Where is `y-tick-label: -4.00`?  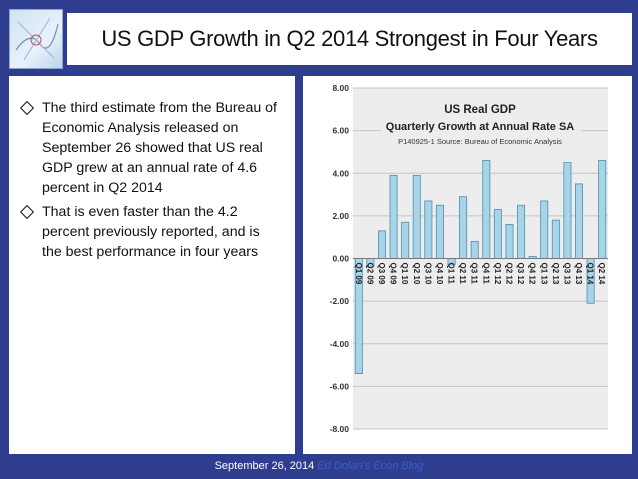
y-tick-label: -4.00 is located at coordinates (340, 344).